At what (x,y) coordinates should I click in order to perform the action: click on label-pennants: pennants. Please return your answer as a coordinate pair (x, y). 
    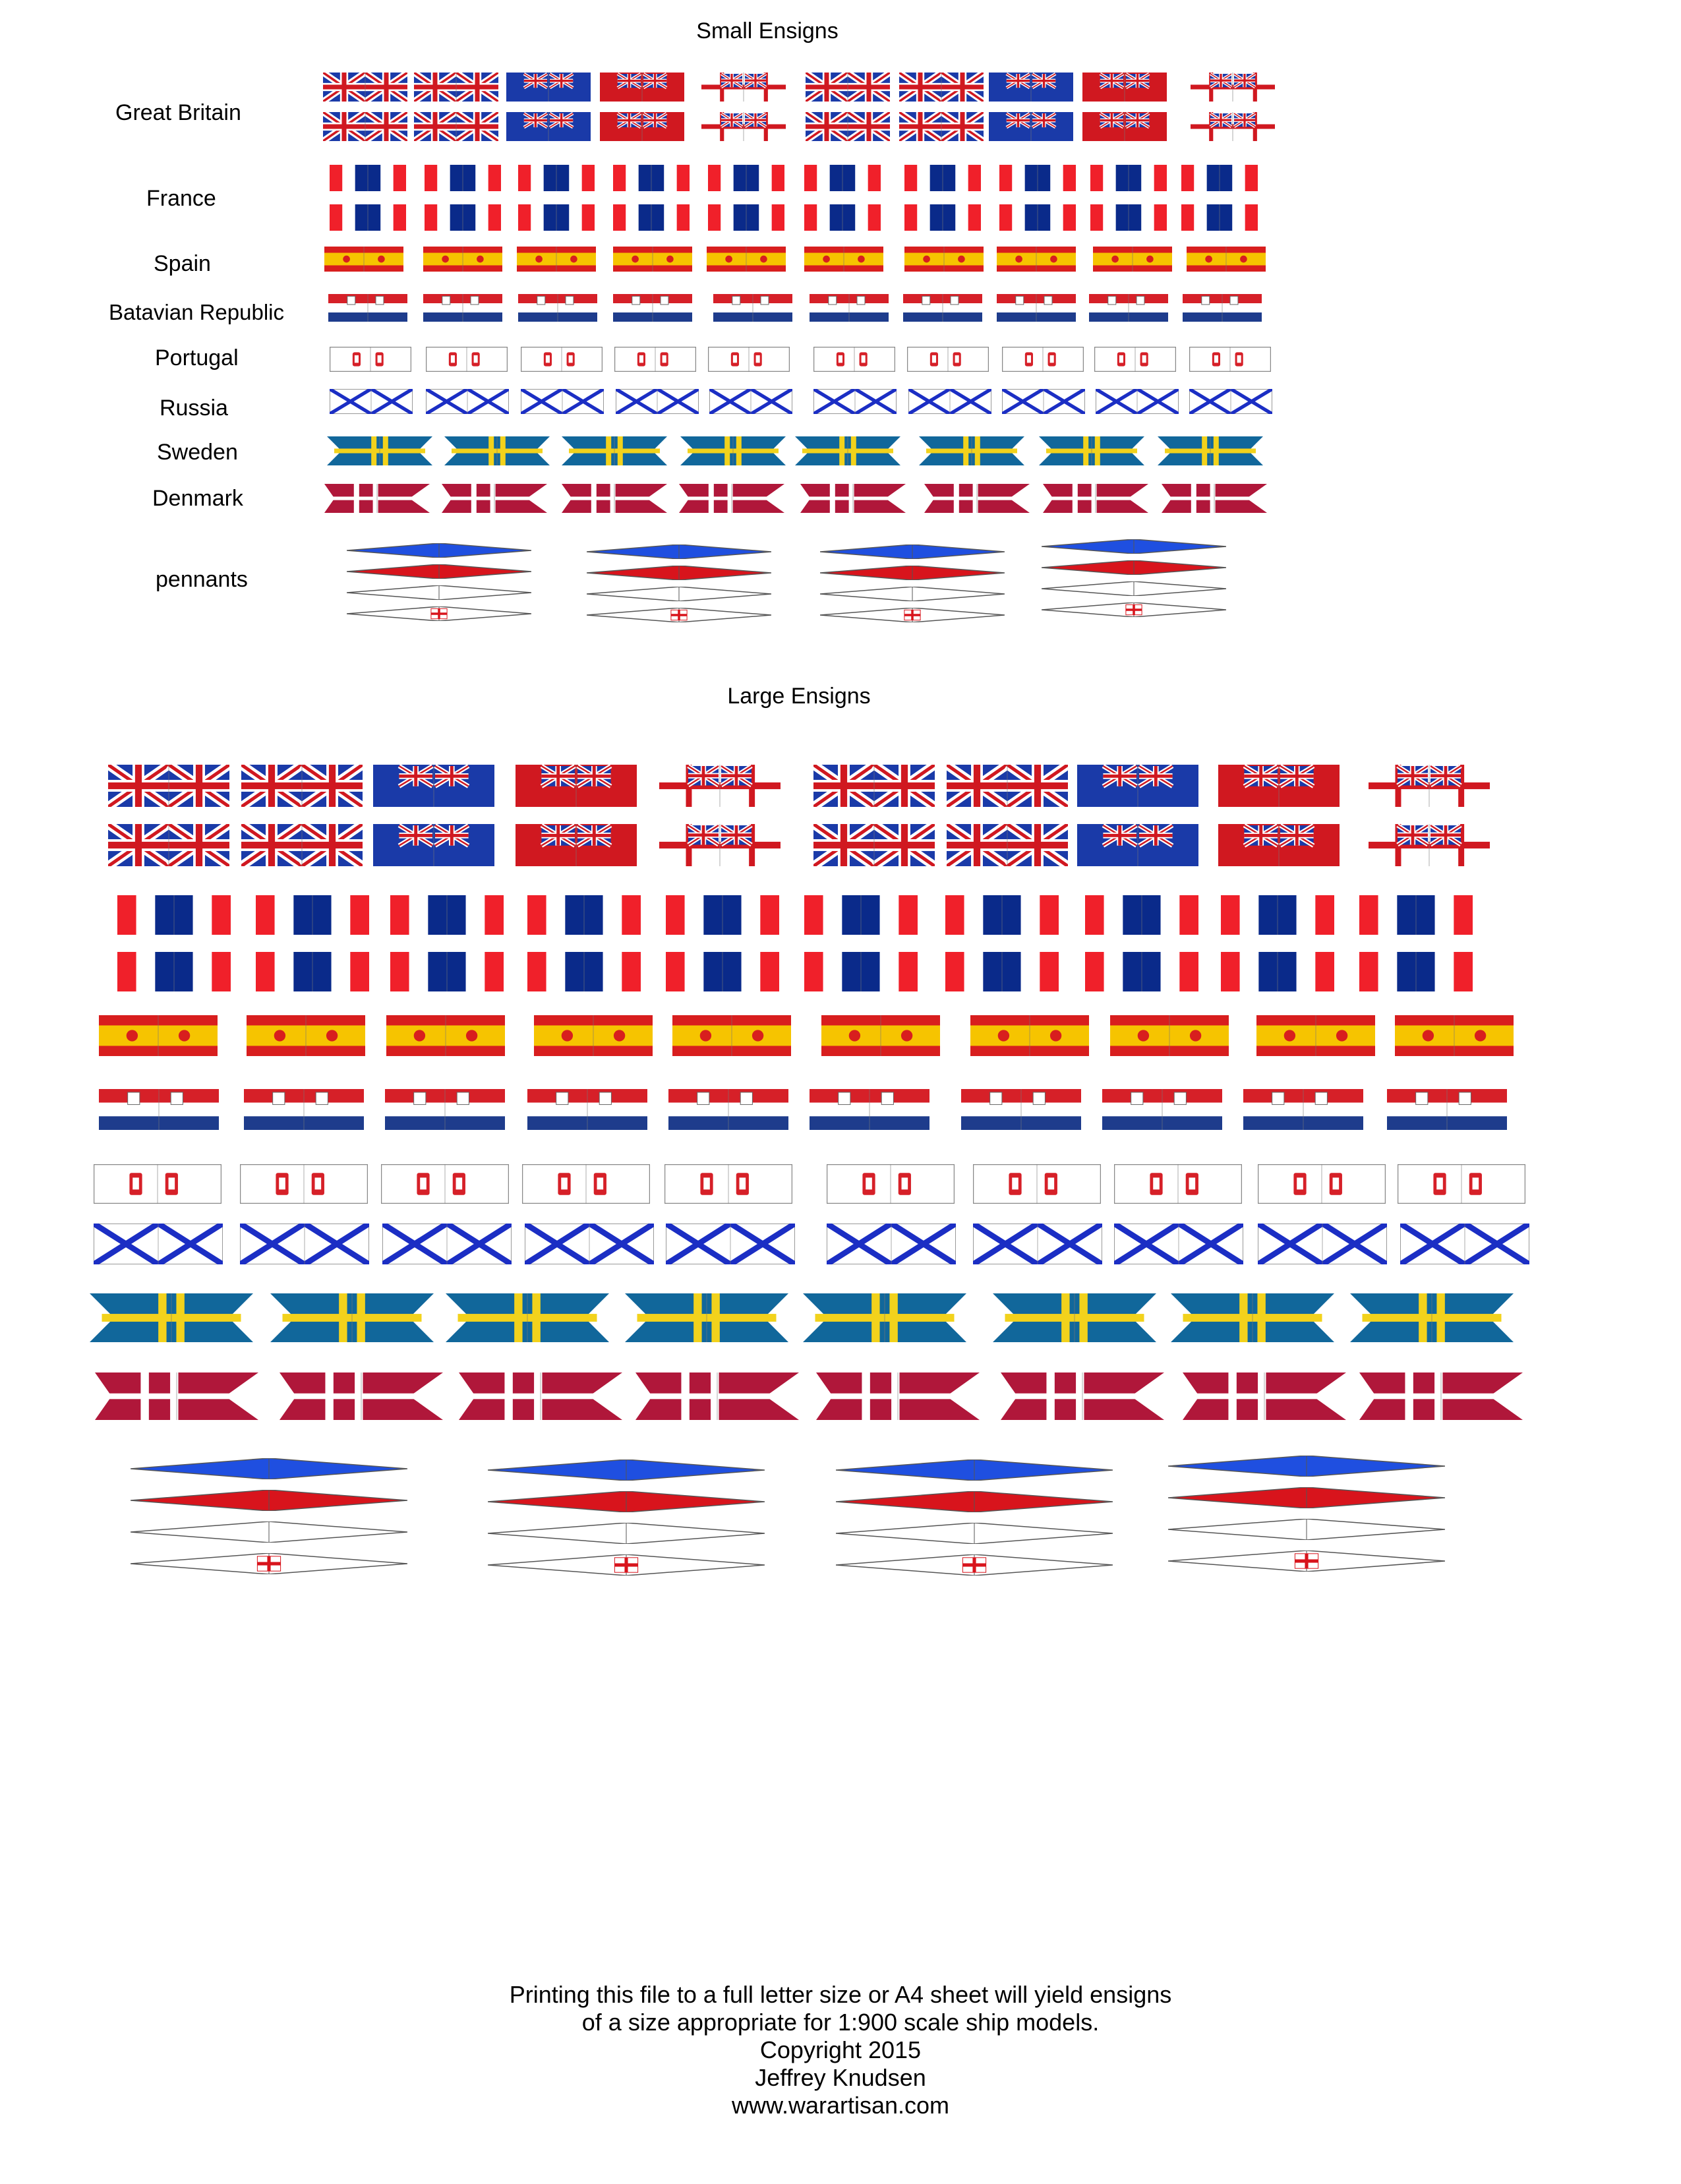
    Looking at the image, I should click on (202, 579).